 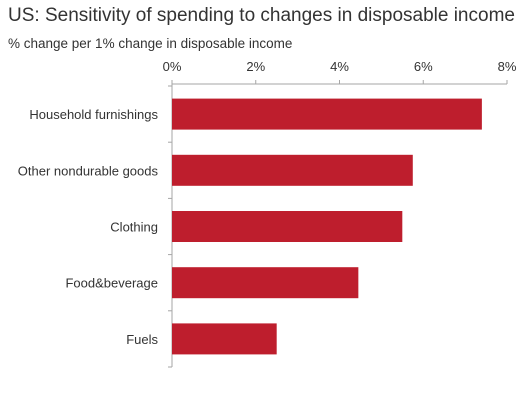 What do you see at coordinates (142, 339) in the screenshot?
I see `category-label: Fuels` at bounding box center [142, 339].